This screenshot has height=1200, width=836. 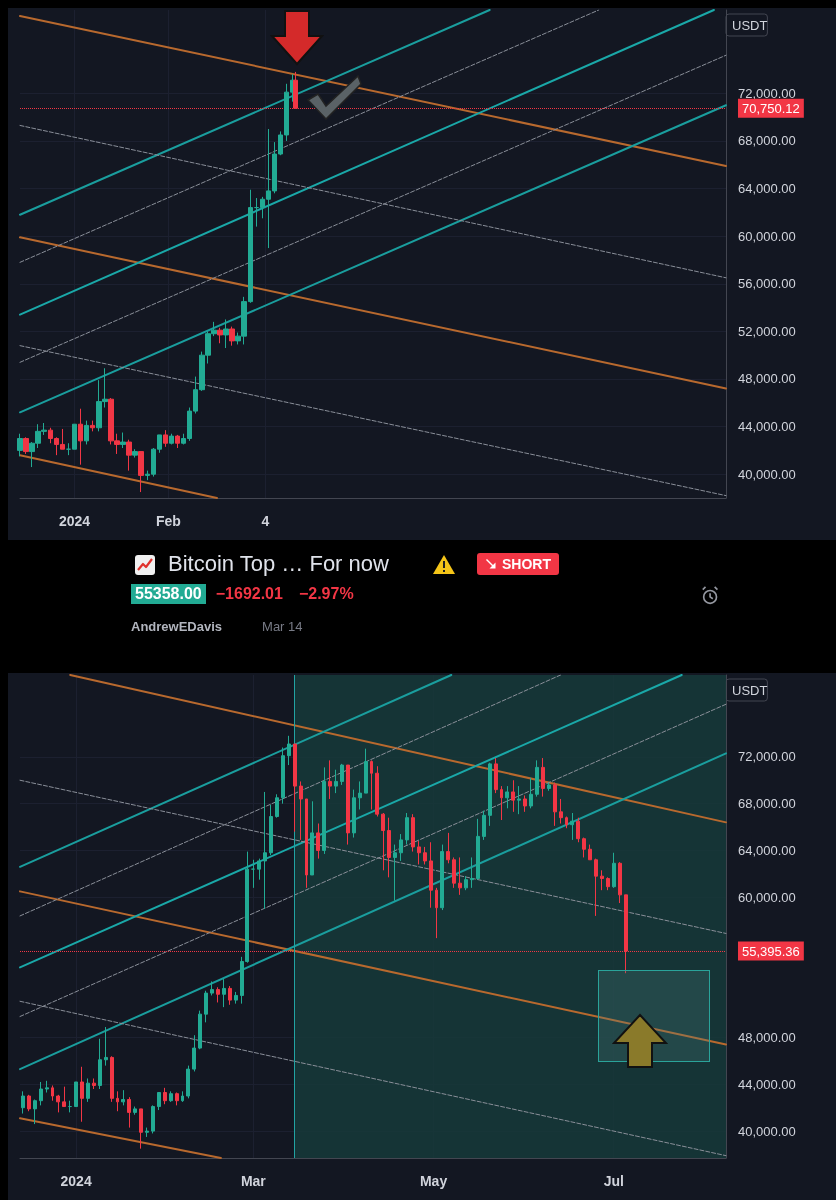 I want to click on y-tick-label: 68,000.00, so click(x=767, y=141).